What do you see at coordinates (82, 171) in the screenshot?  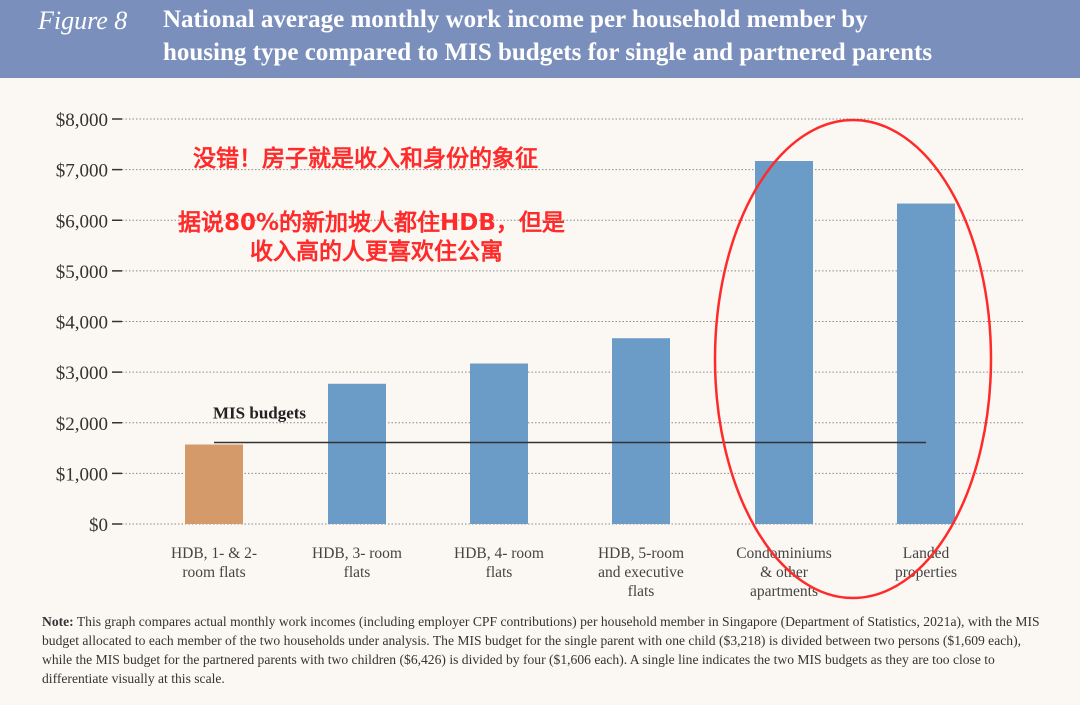 I see `y-tick-label: $7,000` at bounding box center [82, 171].